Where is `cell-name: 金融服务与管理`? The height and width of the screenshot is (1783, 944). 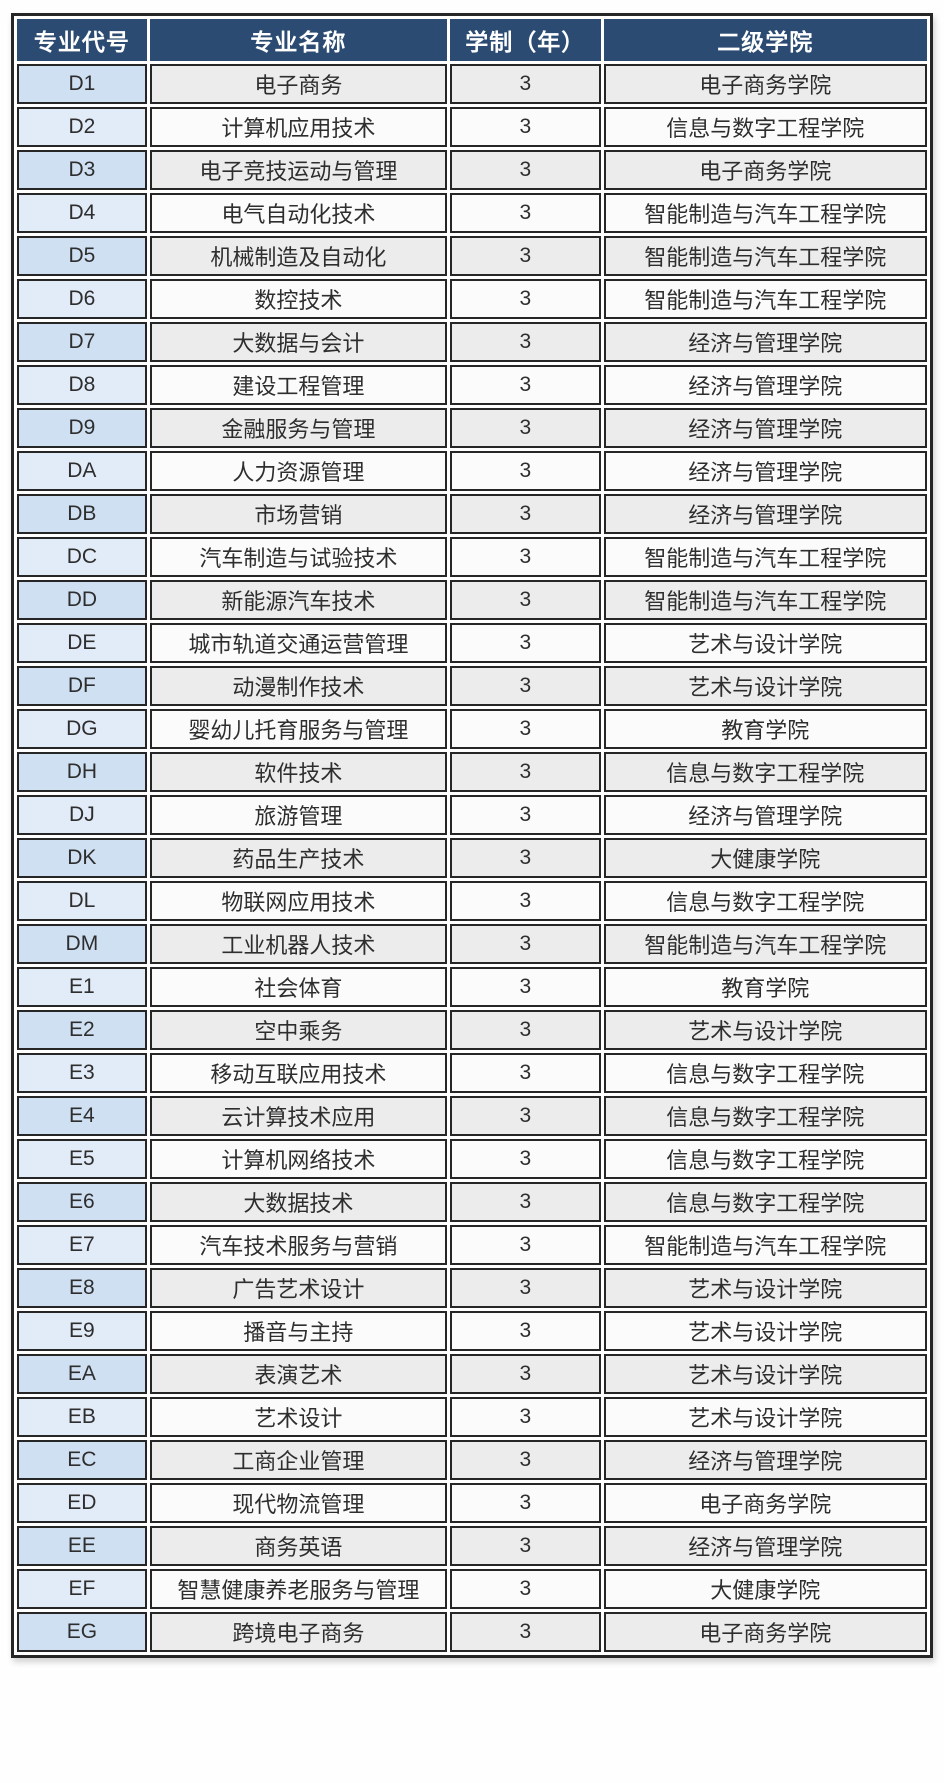 cell-name: 金融服务与管理 is located at coordinates (298, 428).